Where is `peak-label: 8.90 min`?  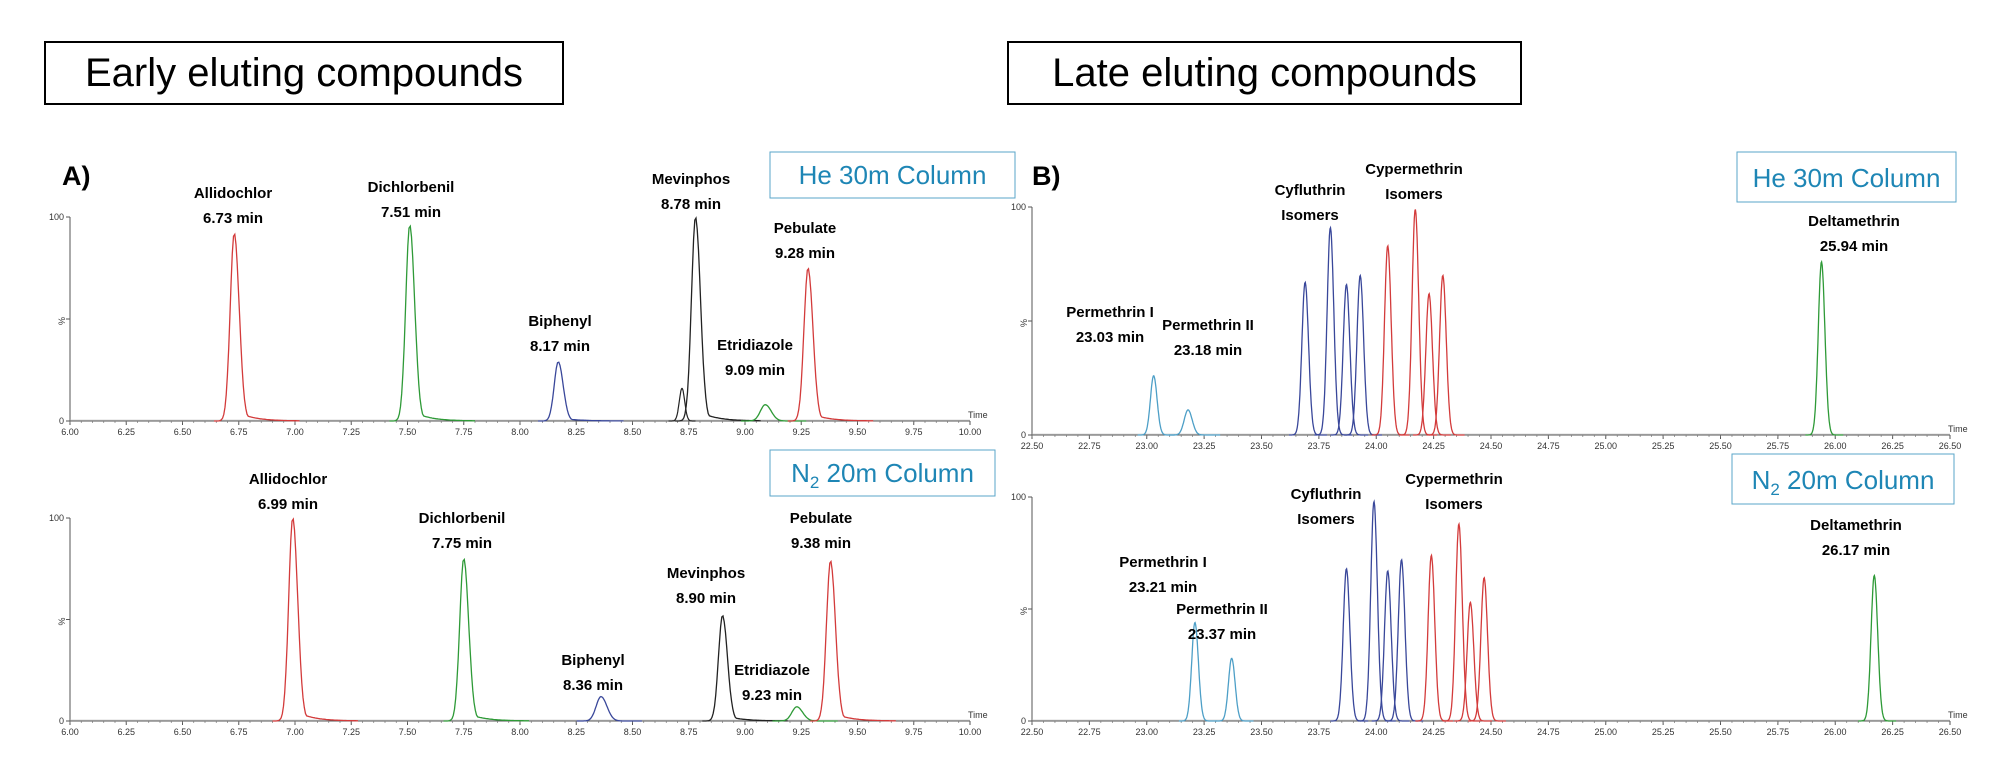 peak-label: 8.90 min is located at coordinates (706, 598).